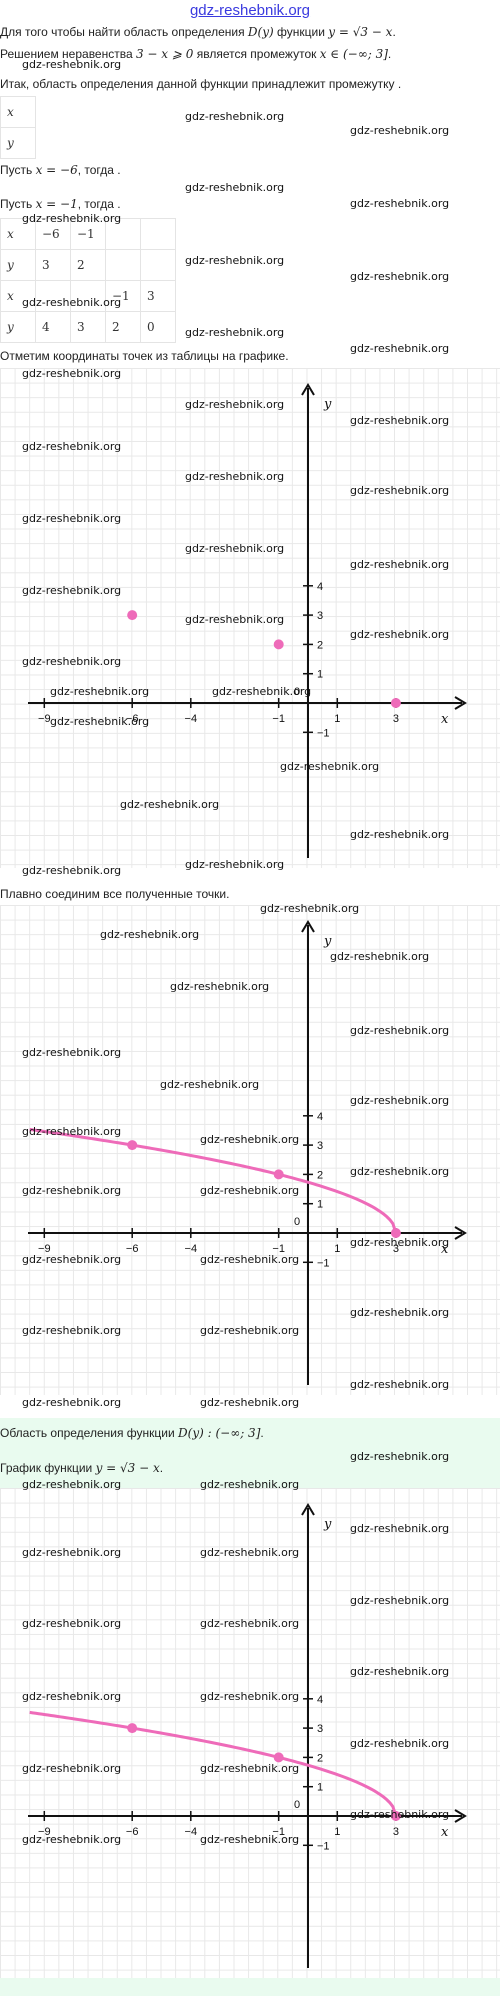  I want to click on values-table-empty: x y, so click(18, 127).